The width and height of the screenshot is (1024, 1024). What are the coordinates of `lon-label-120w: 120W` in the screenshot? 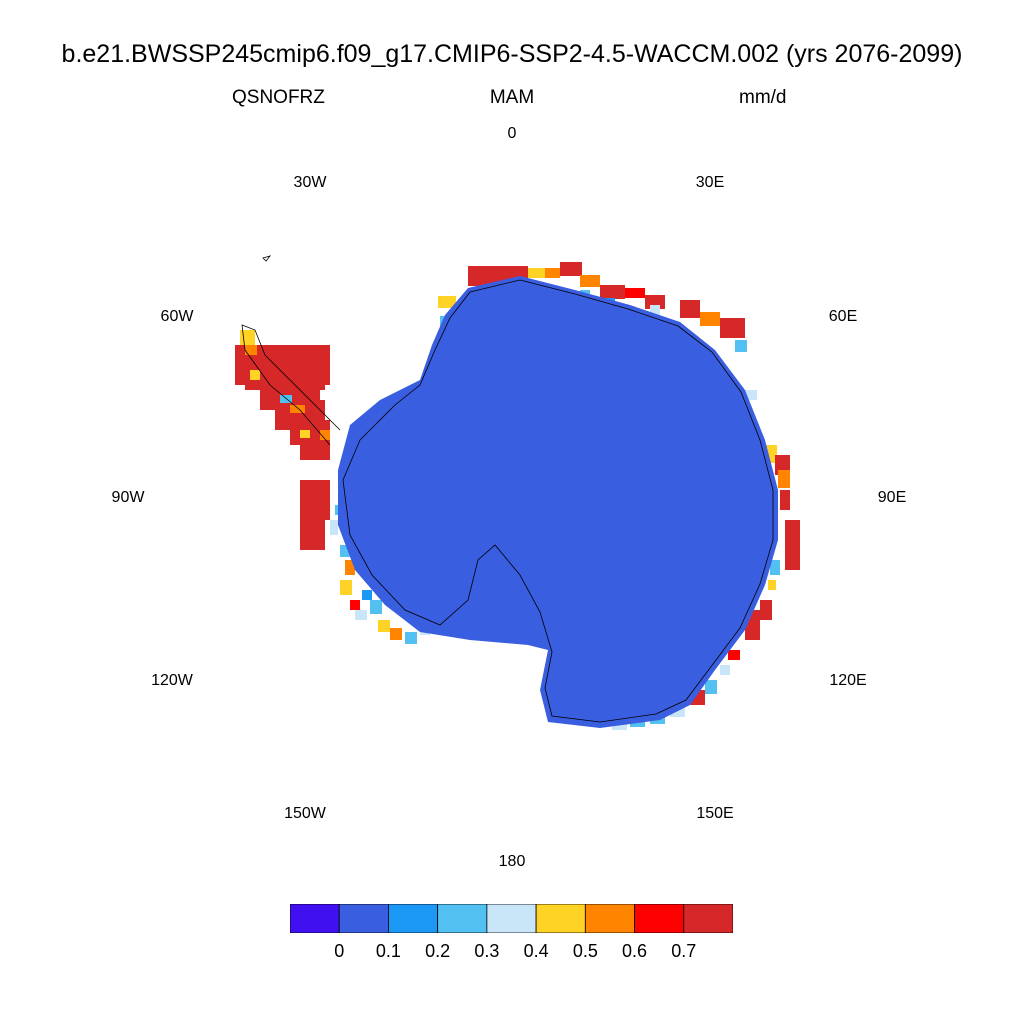 It's located at (172, 680).